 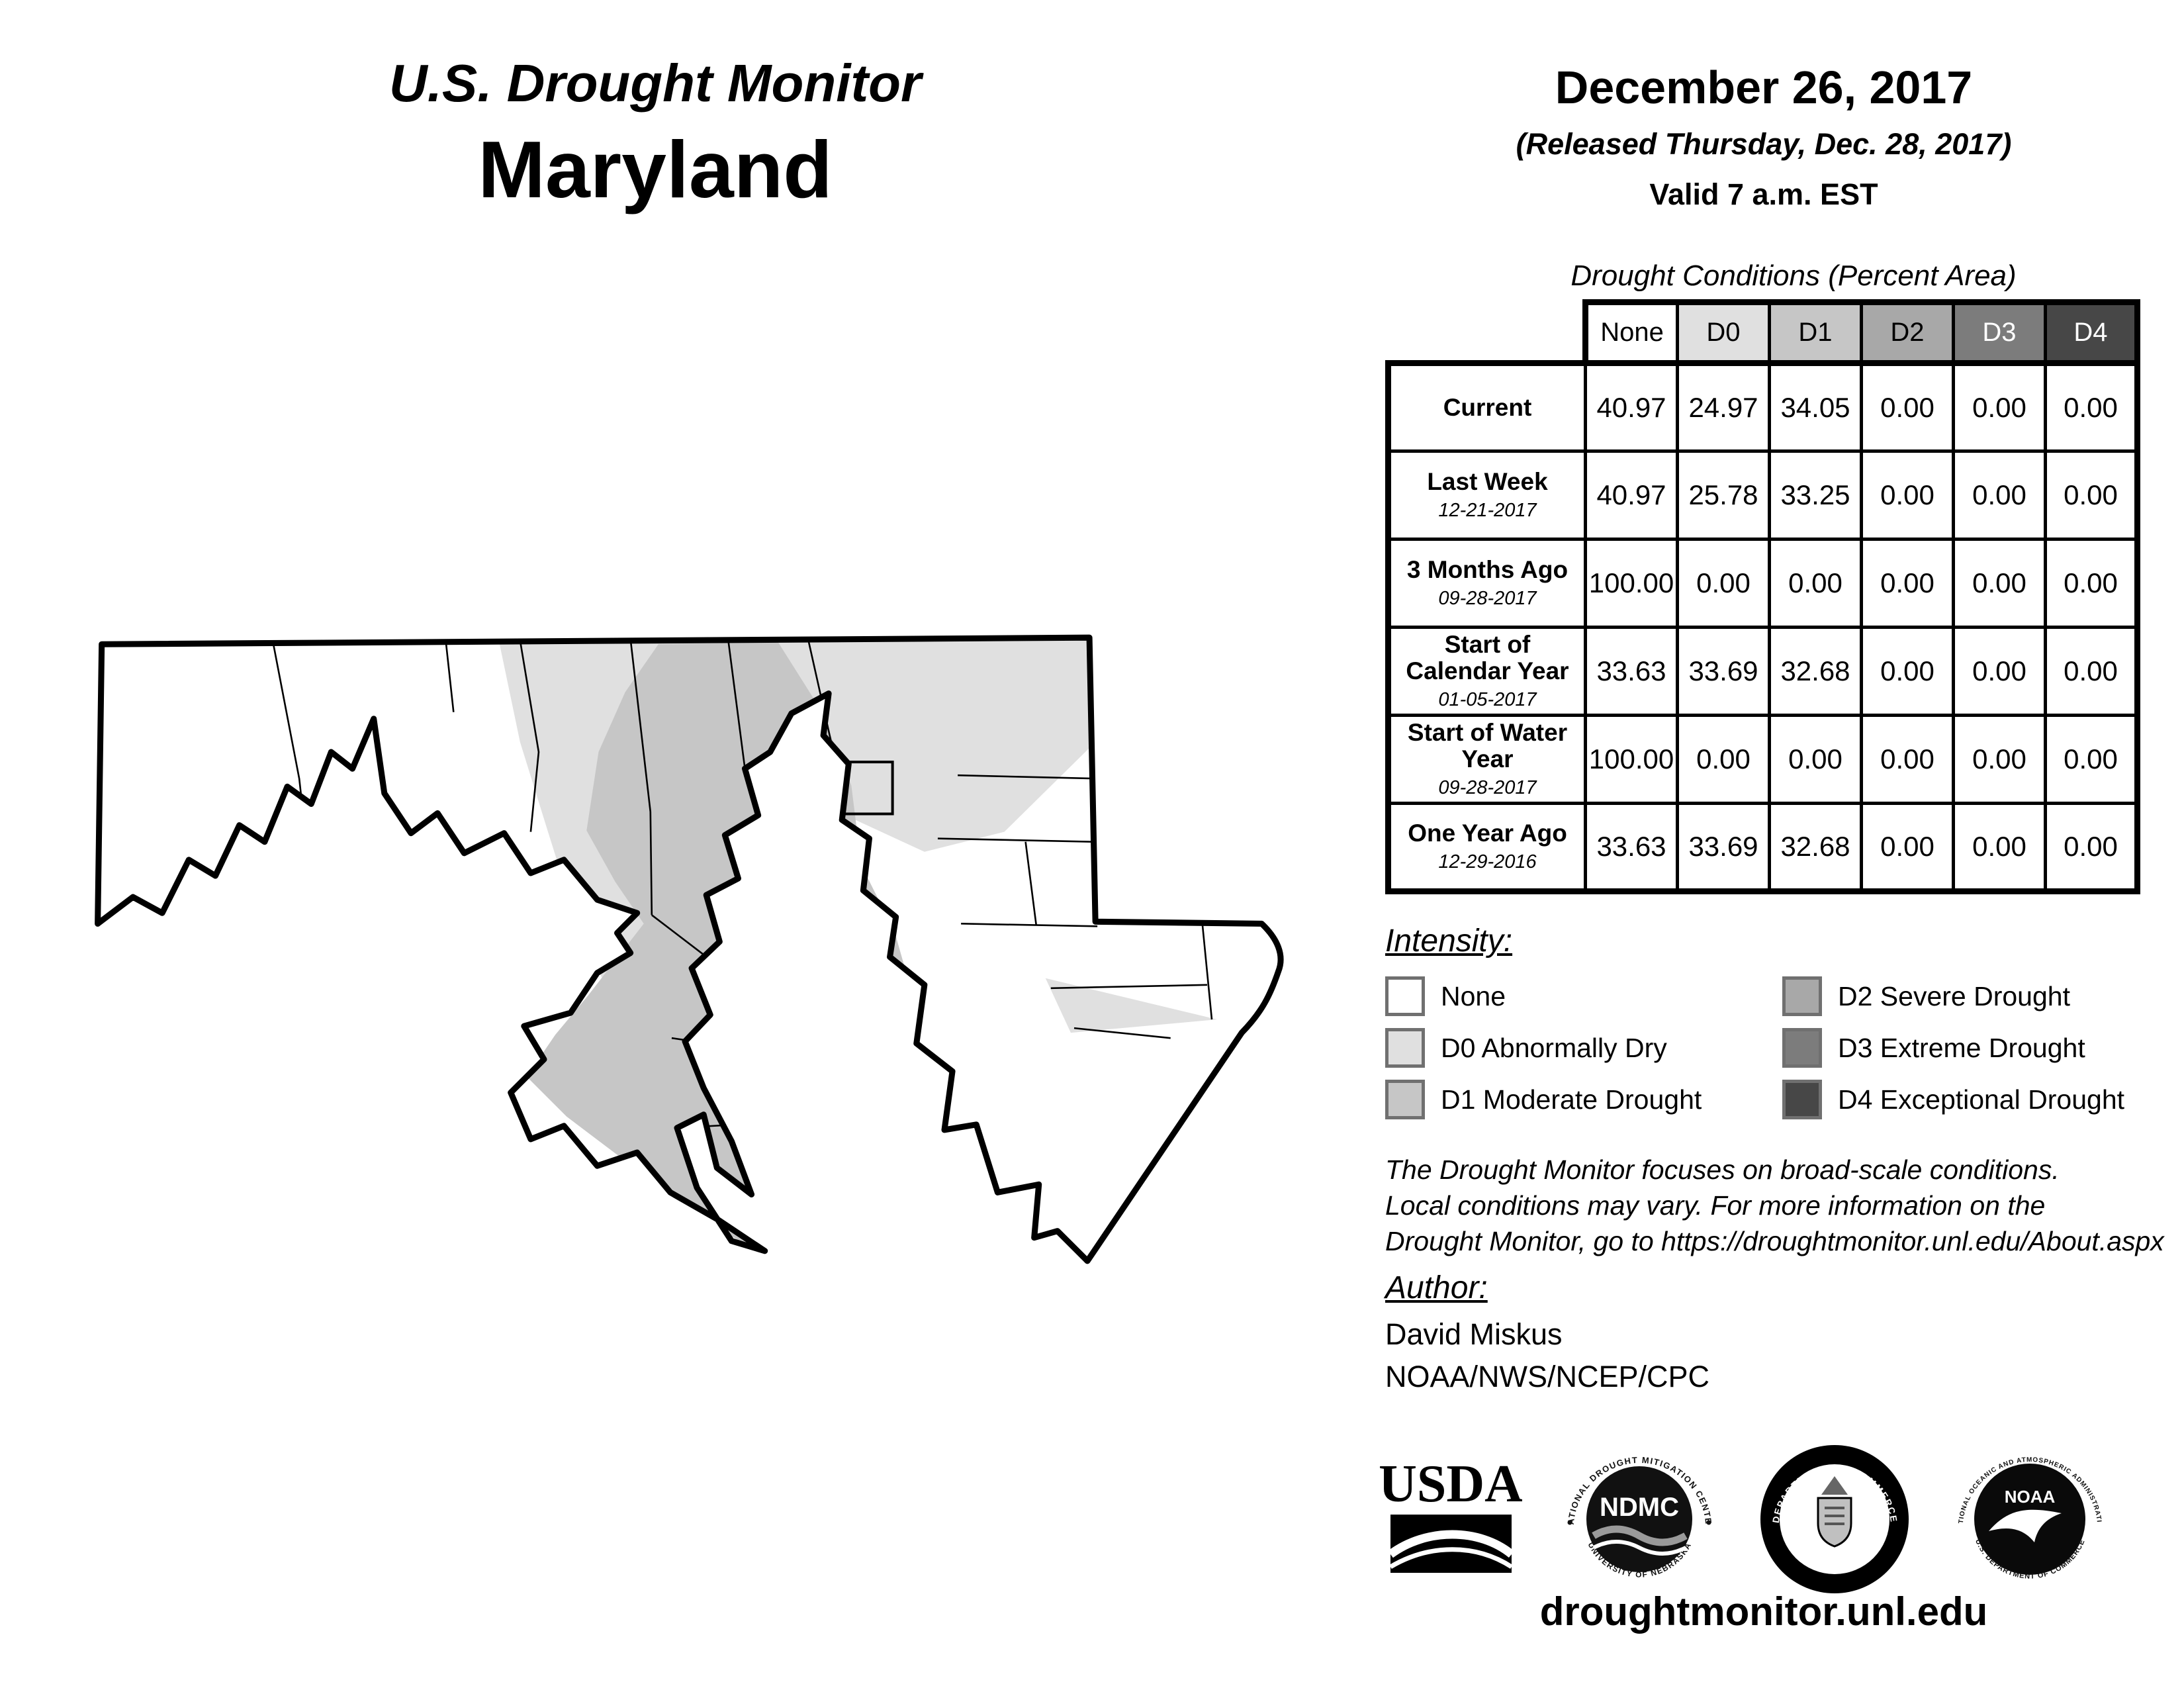 What do you see at coordinates (1405, 1099) in the screenshot?
I see `legend-swatch-d1` at bounding box center [1405, 1099].